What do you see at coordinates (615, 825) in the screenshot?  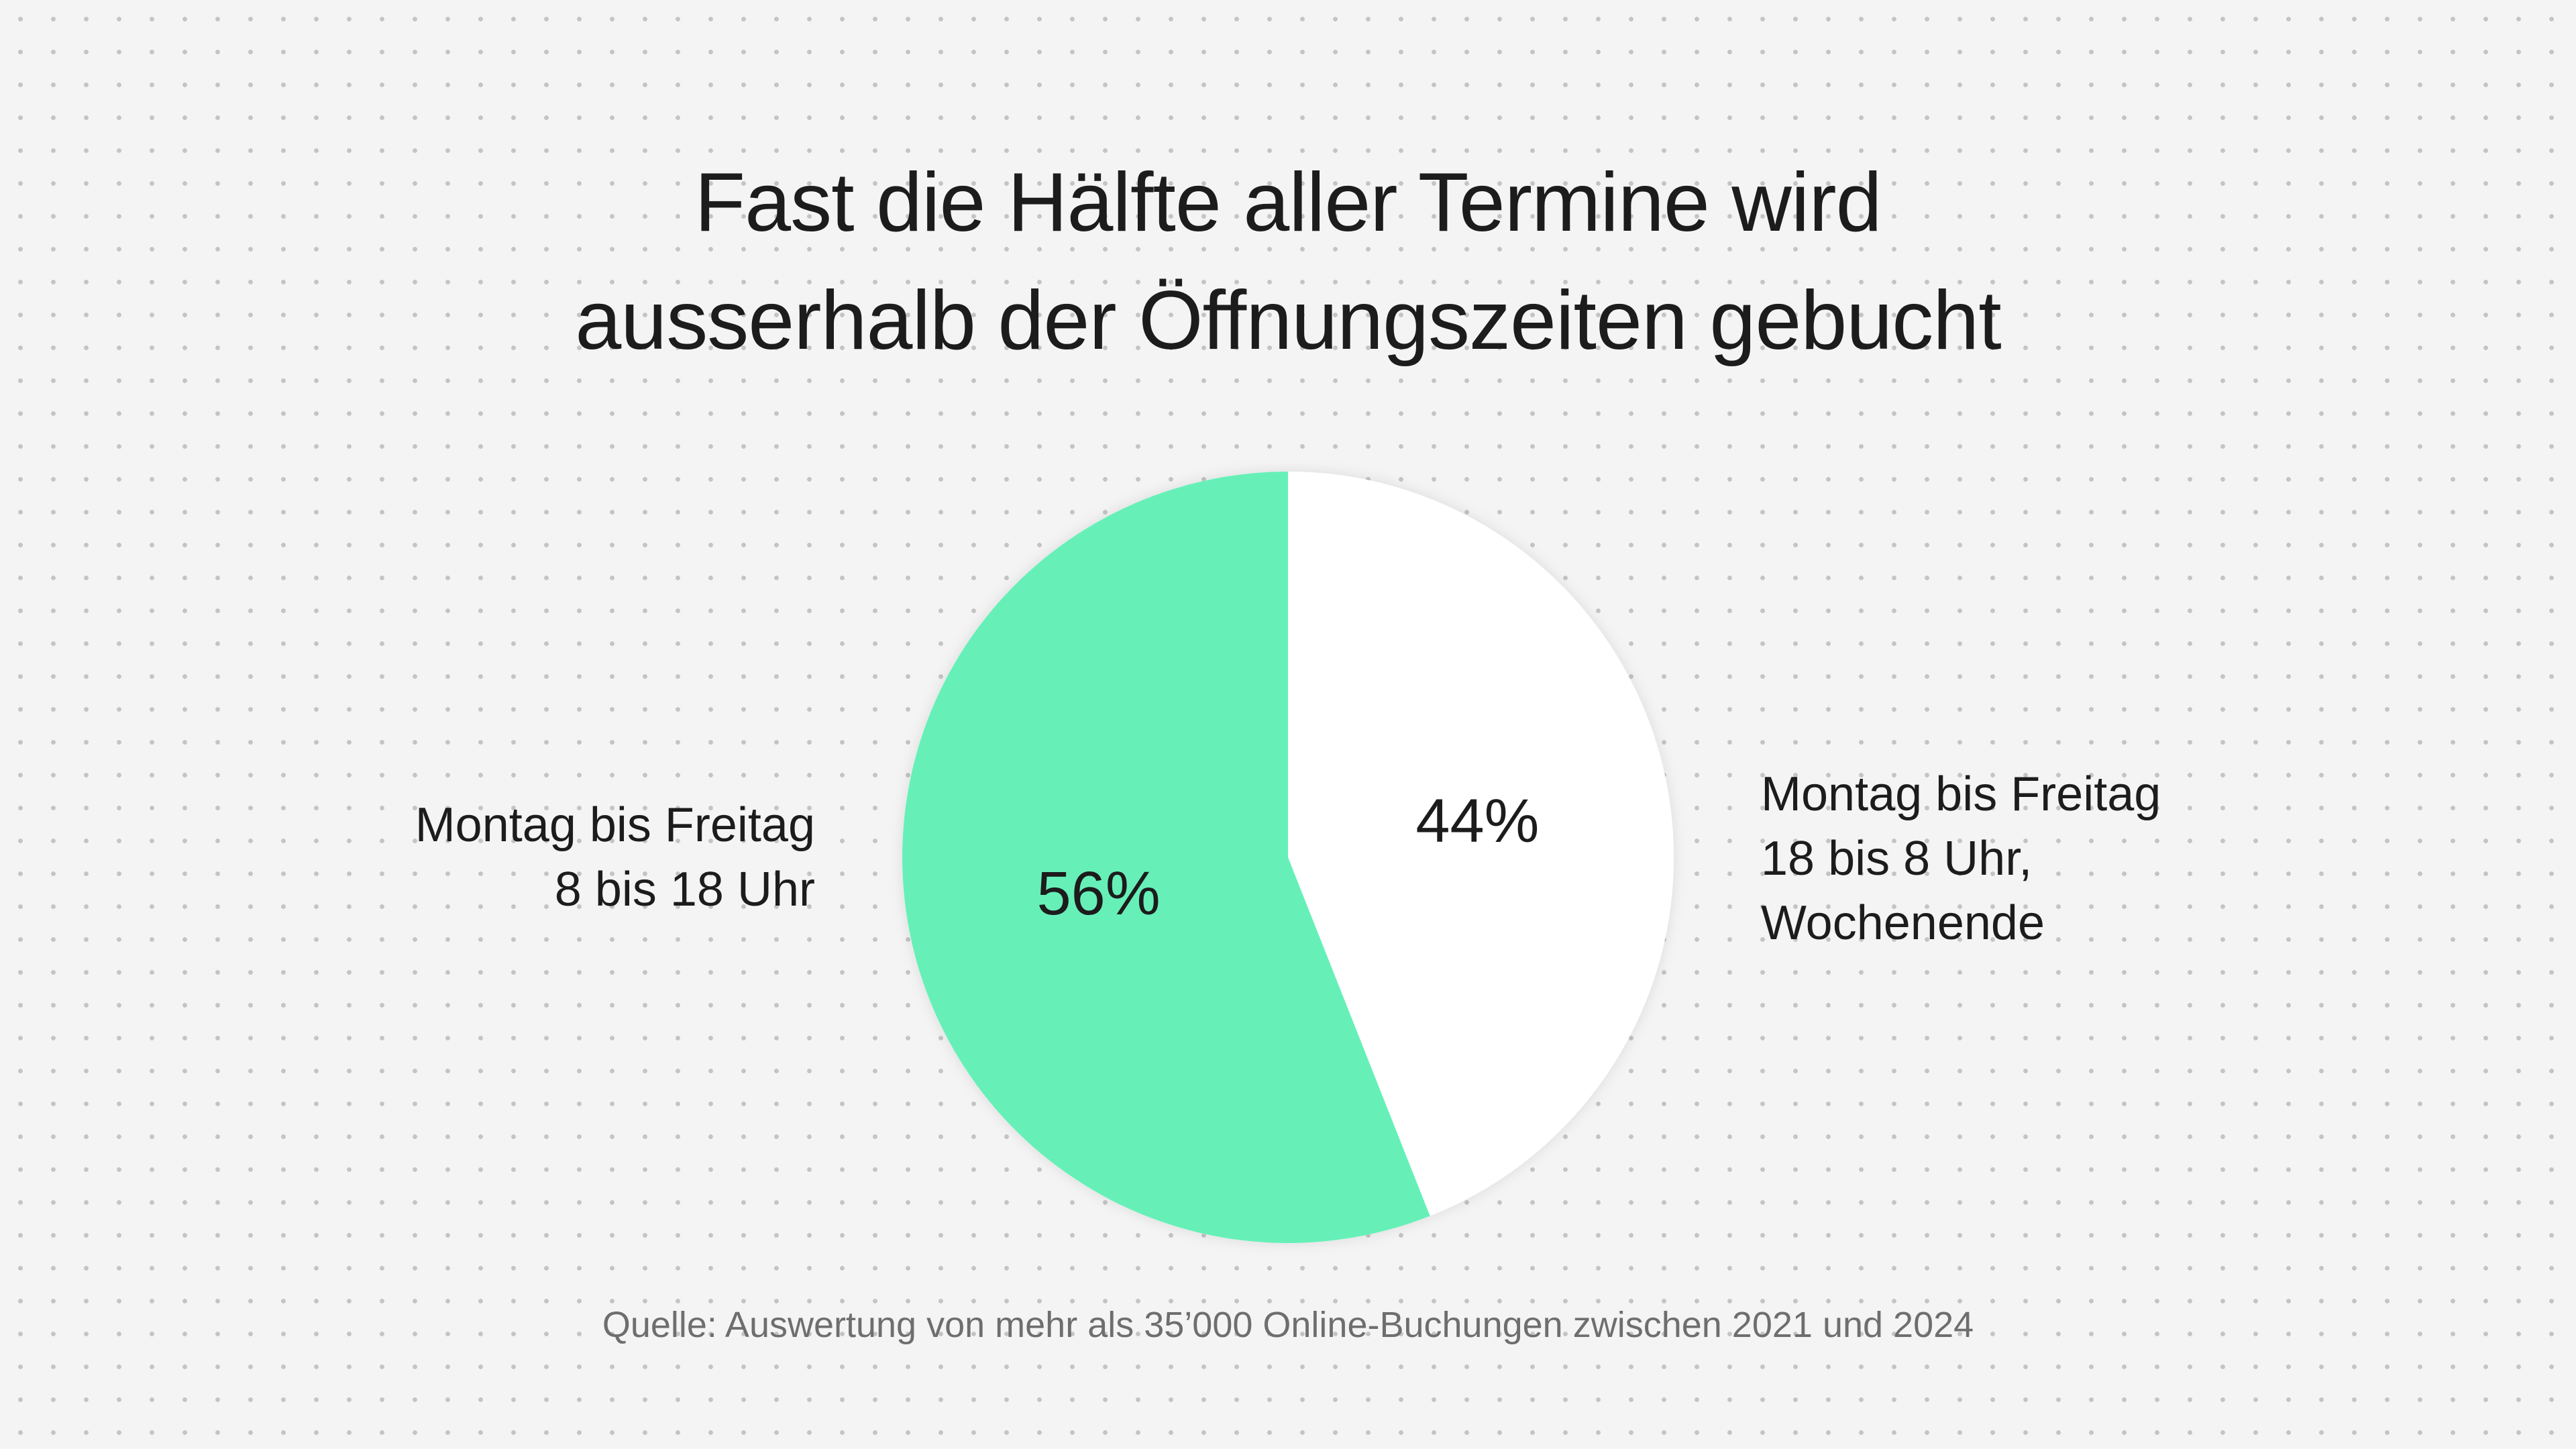 I see `slice-label-business-hours-line-1: Montag bis Freitag` at bounding box center [615, 825].